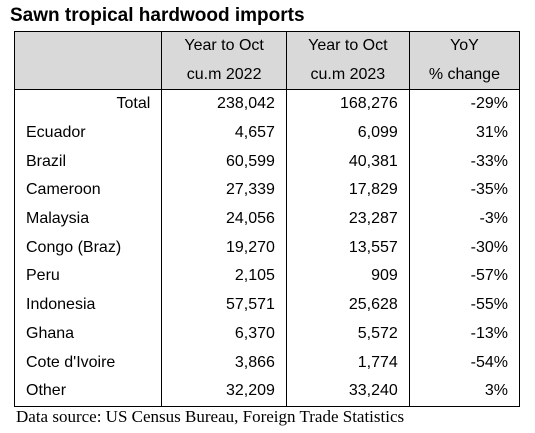 The width and height of the screenshot is (535, 433). What do you see at coordinates (348, 391) in the screenshot?
I see `value-2023-cell: 33,240` at bounding box center [348, 391].